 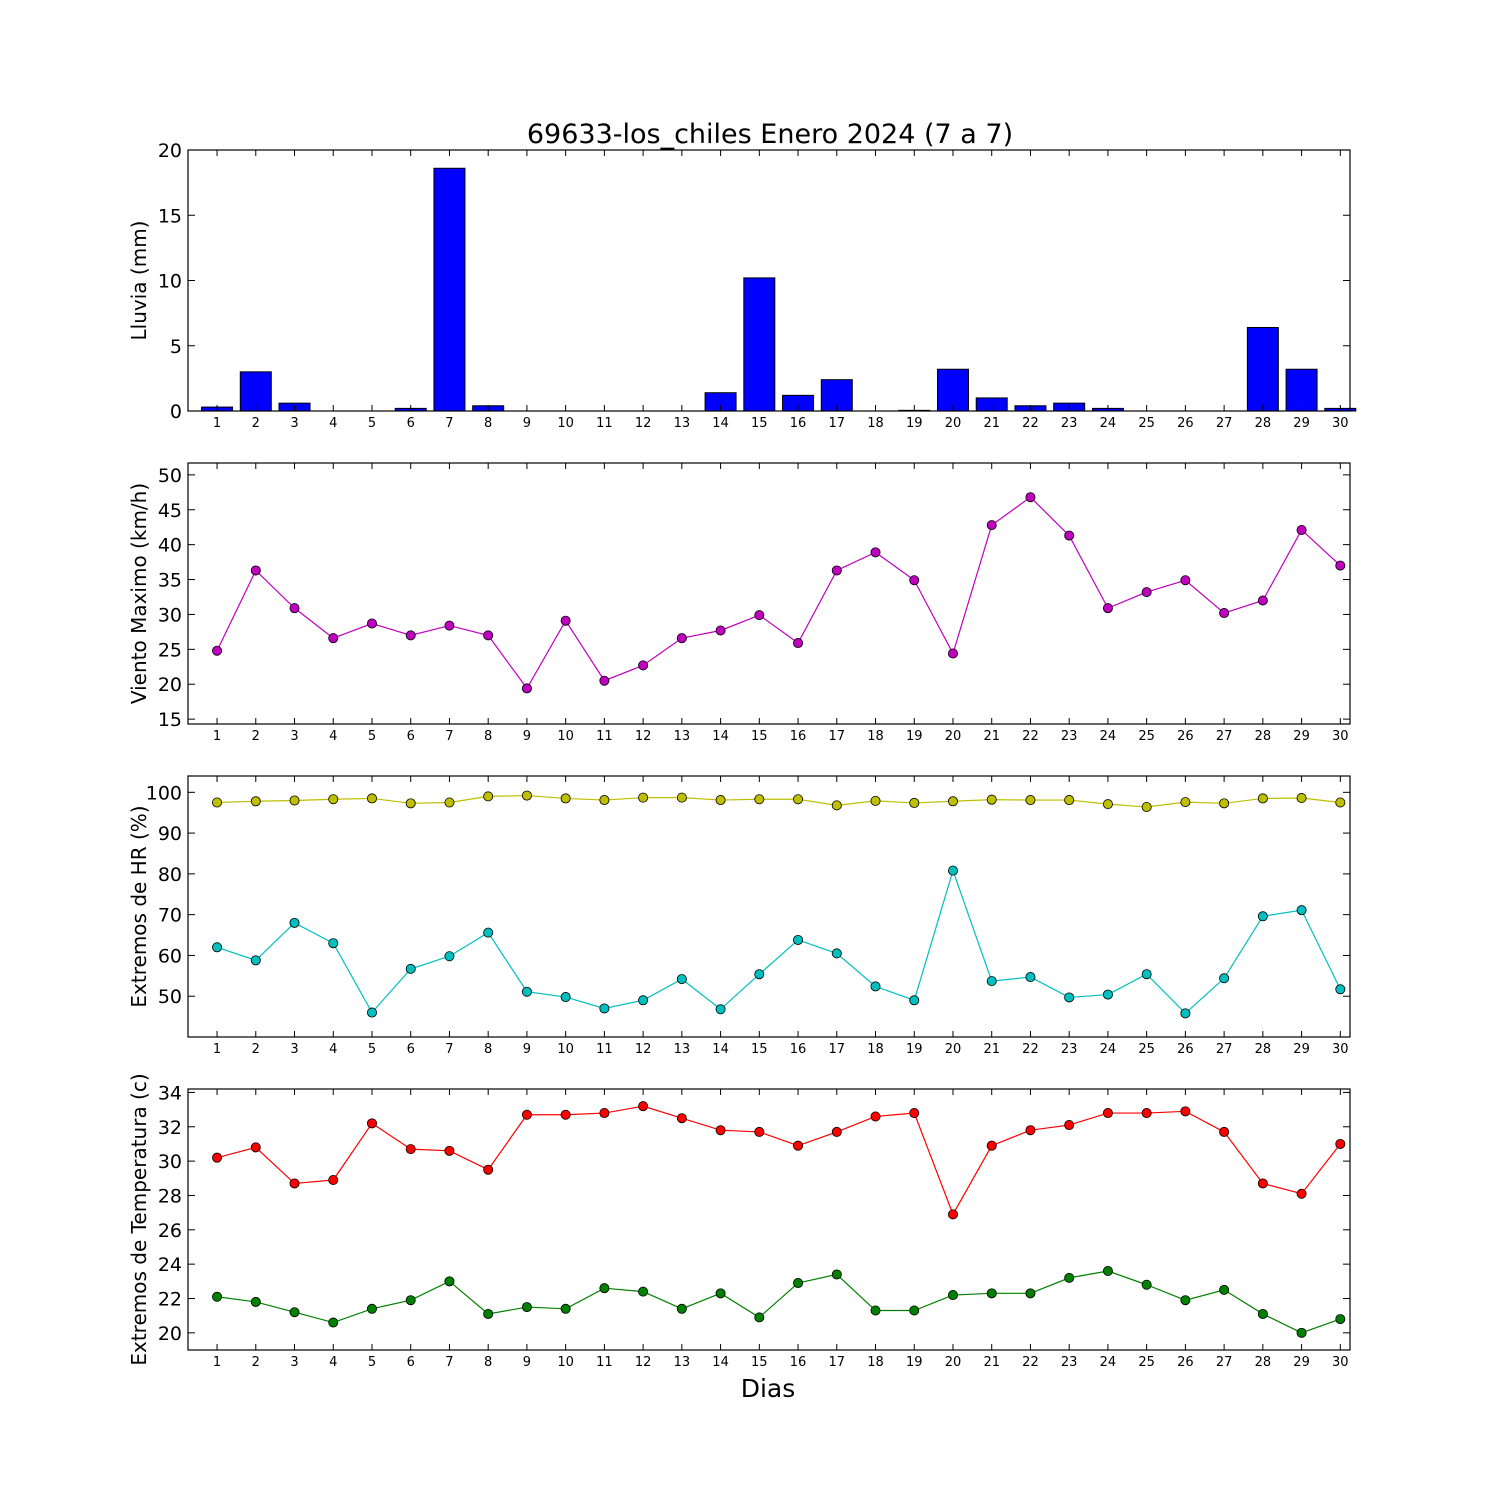 What do you see at coordinates (139, 281) in the screenshot?
I see `y-axis-label: Lluvia (mm)` at bounding box center [139, 281].